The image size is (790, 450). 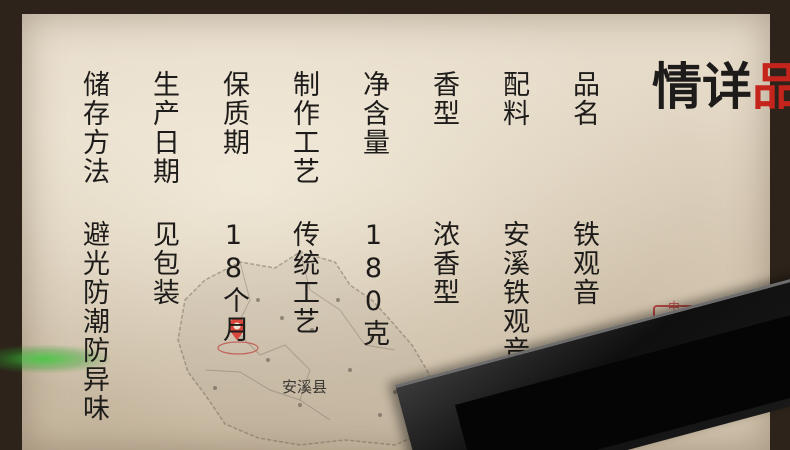 I want to click on value-storage-method: 避光防潮防异味, so click(x=93, y=321).